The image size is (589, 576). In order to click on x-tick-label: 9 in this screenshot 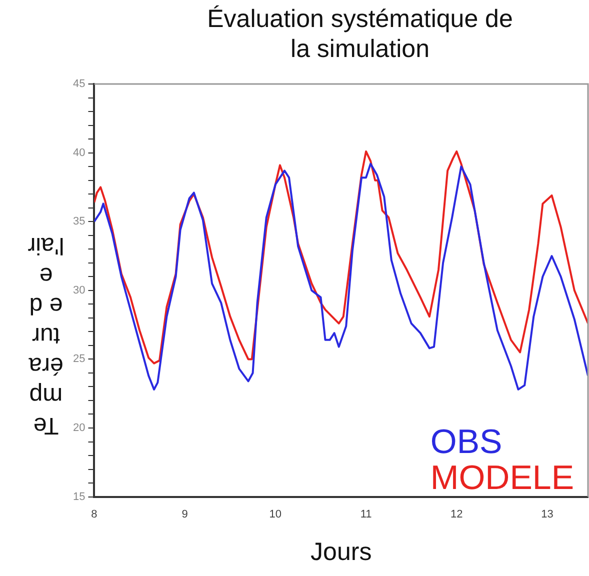, I will do `click(185, 514)`.